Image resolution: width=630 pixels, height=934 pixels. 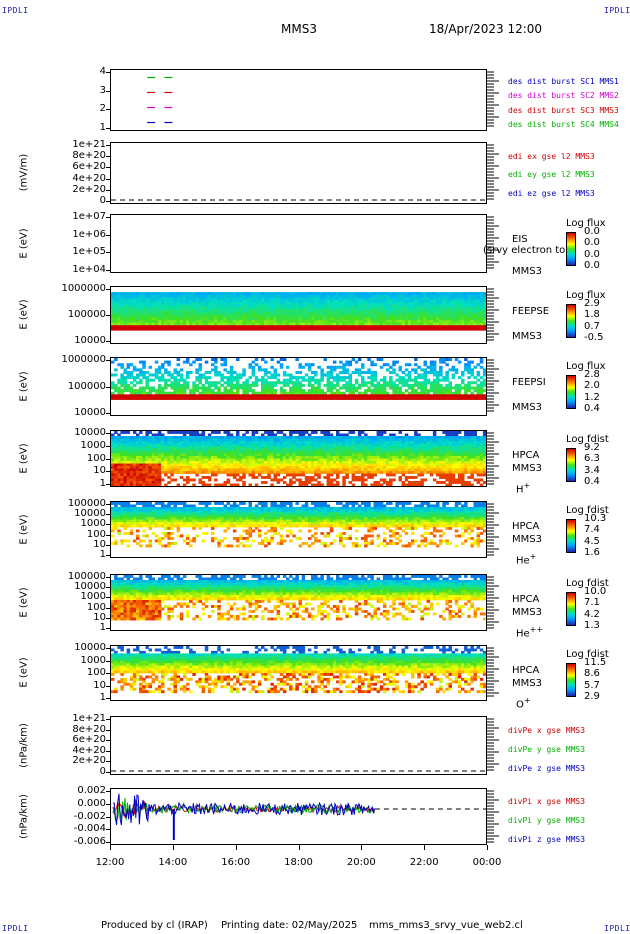 I want to click on corner-label-bottom-left: IPDLI, so click(x=15, y=928).